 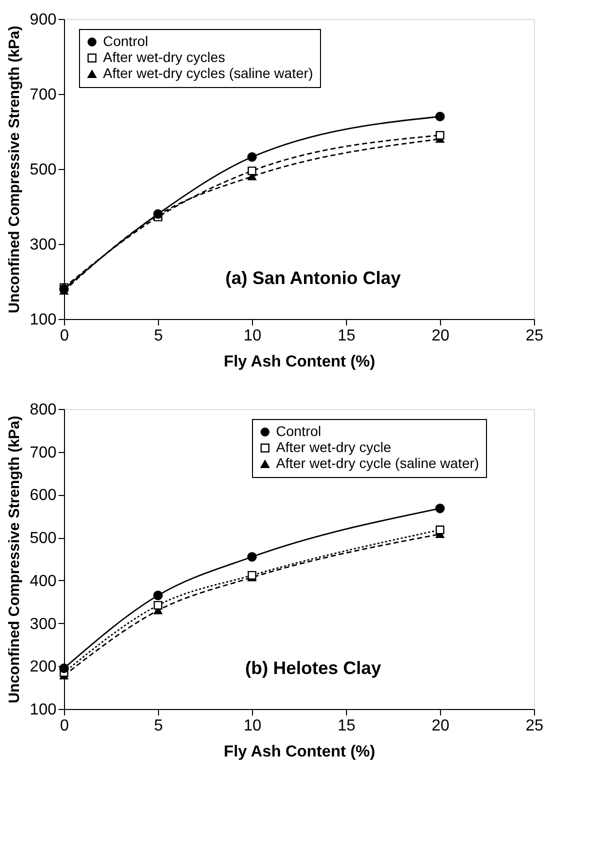 I want to click on legend-label: After wet-dry cycles, so click(x=164, y=57).